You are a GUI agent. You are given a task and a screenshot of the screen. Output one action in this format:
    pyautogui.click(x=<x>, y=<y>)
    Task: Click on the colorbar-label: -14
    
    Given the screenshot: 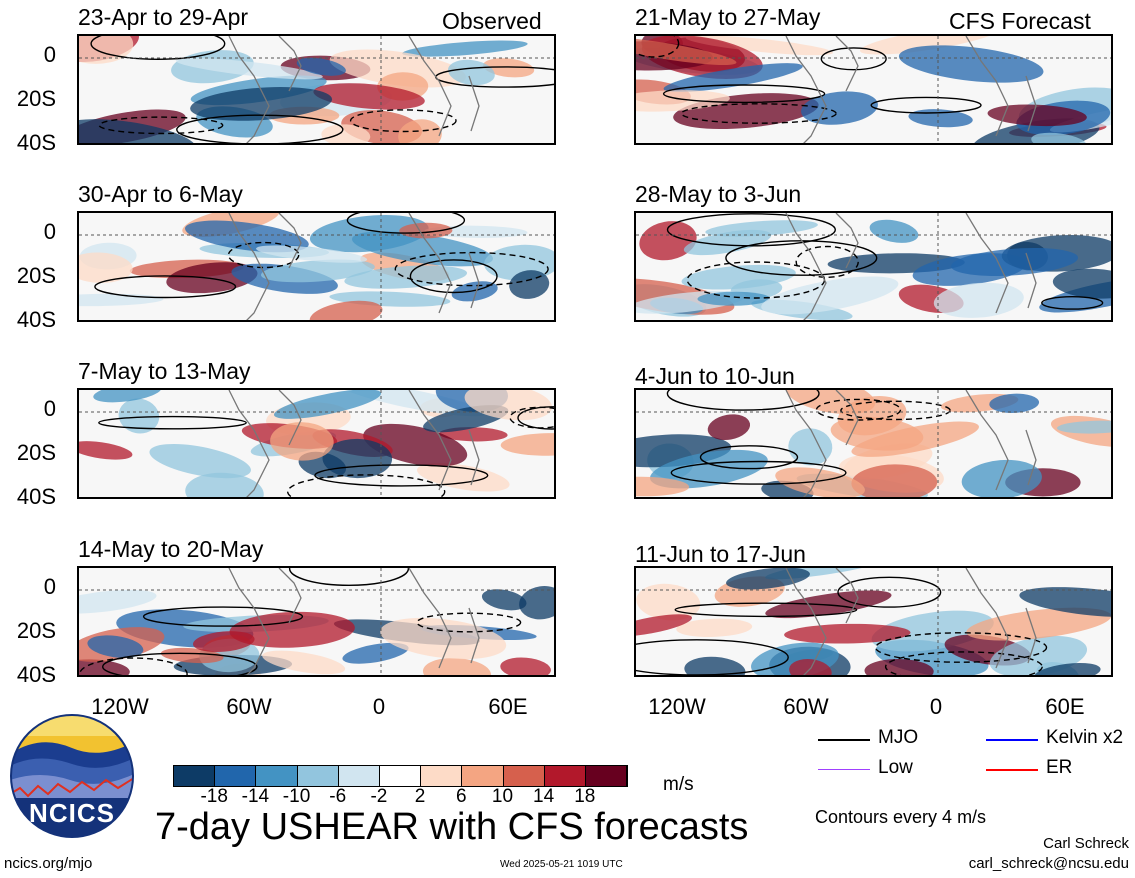 What is the action you would take?
    pyautogui.click(x=255, y=796)
    